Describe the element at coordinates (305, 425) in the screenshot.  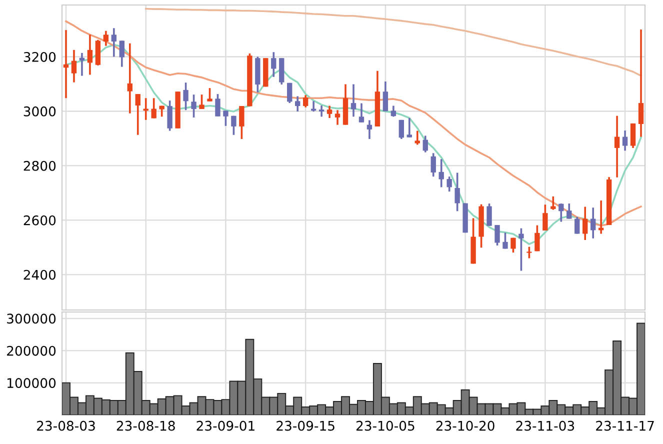
I see `x-tick-label: 23-09-15` at that location.